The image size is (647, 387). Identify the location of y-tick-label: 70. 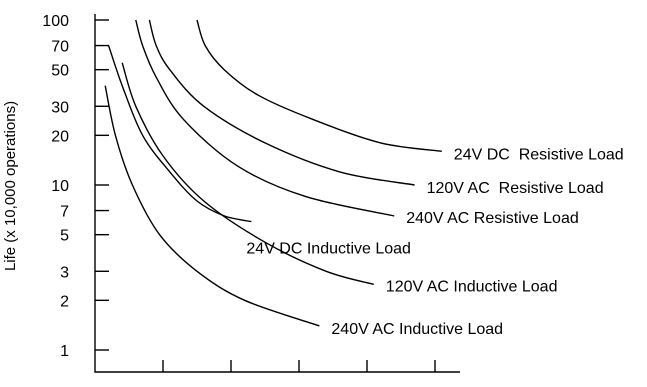
(60, 47).